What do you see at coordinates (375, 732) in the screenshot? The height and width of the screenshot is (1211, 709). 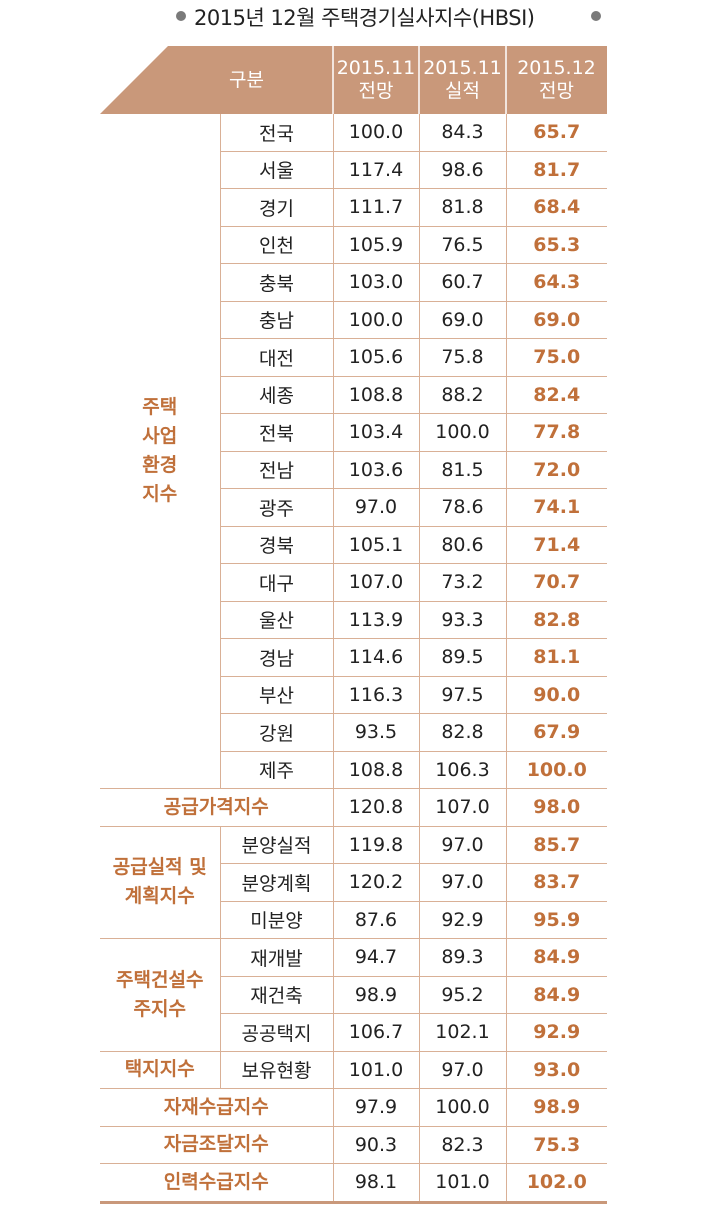 I see `value-2015-11-forecast: 93.5` at bounding box center [375, 732].